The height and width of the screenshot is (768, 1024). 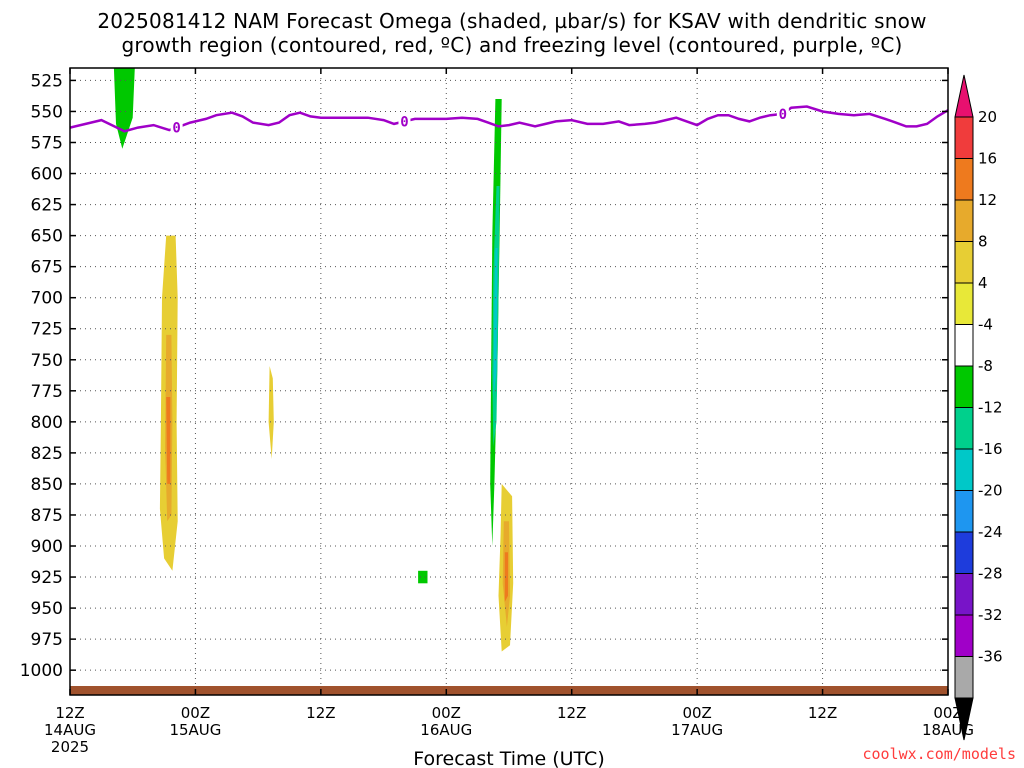 I want to click on x-tick-label-3: 2025, so click(x=70, y=747).